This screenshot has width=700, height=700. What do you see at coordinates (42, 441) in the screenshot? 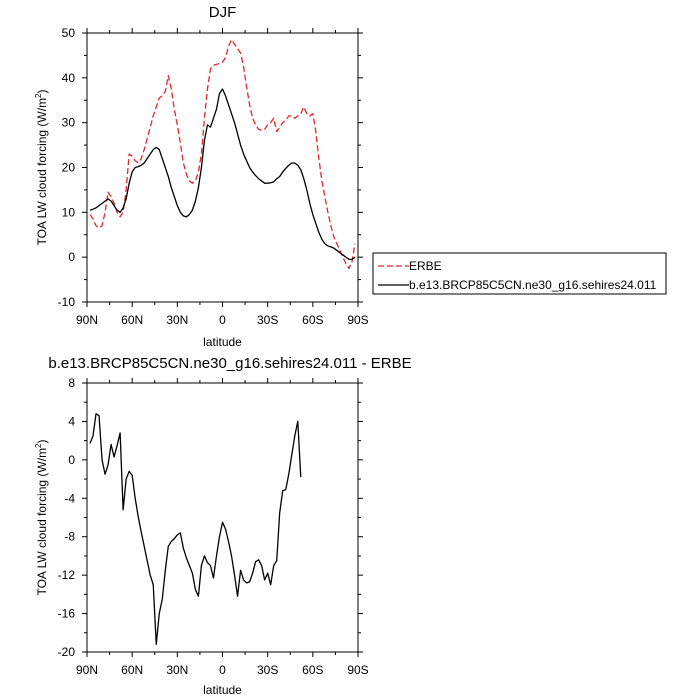
I see `bottom-panel-y-axis-label-close: )` at bounding box center [42, 441].